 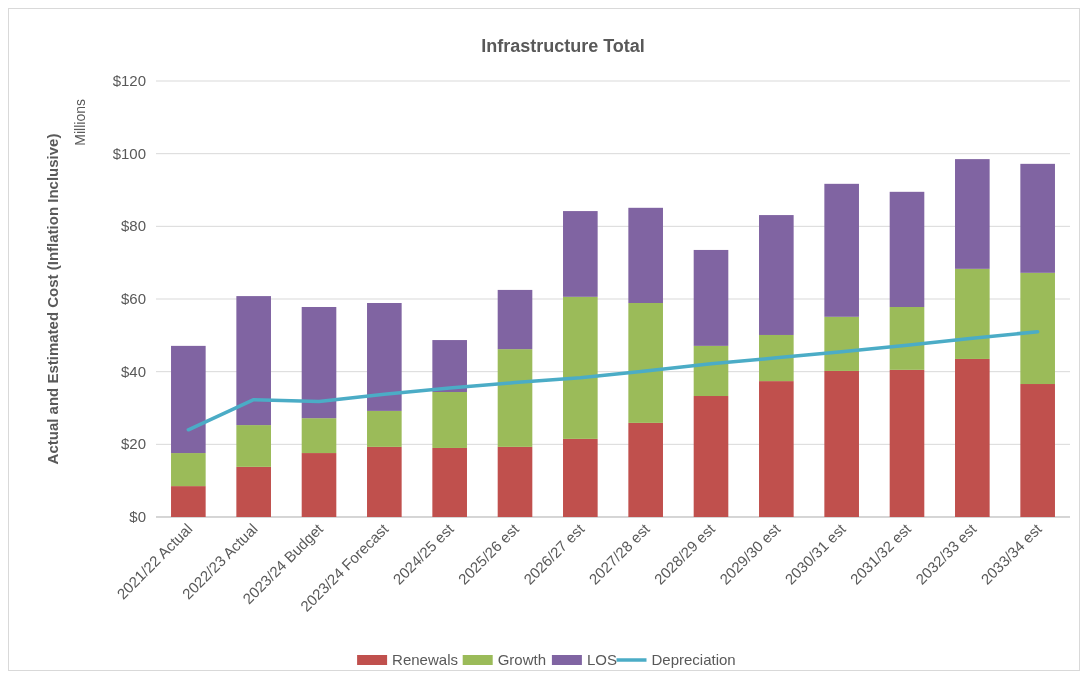 What do you see at coordinates (563, 46) in the screenshot?
I see `chart-title: Infrastructure Total` at bounding box center [563, 46].